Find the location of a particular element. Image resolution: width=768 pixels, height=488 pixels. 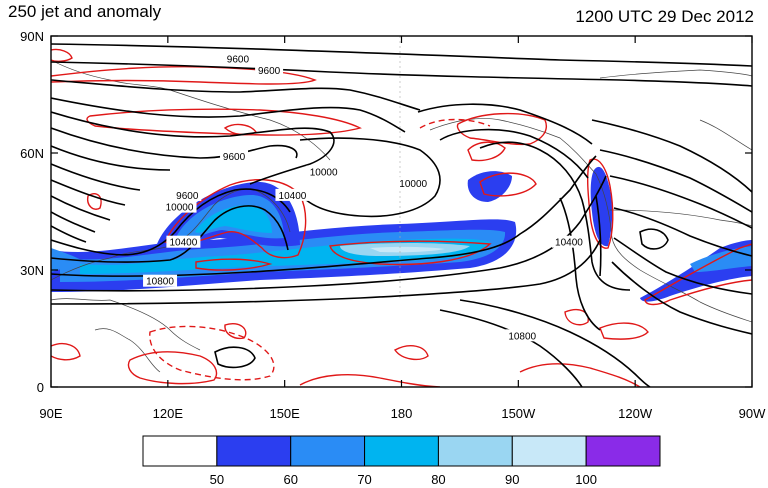

colorbar: 50 60 70 80 90 100 is located at coordinates (401, 461).